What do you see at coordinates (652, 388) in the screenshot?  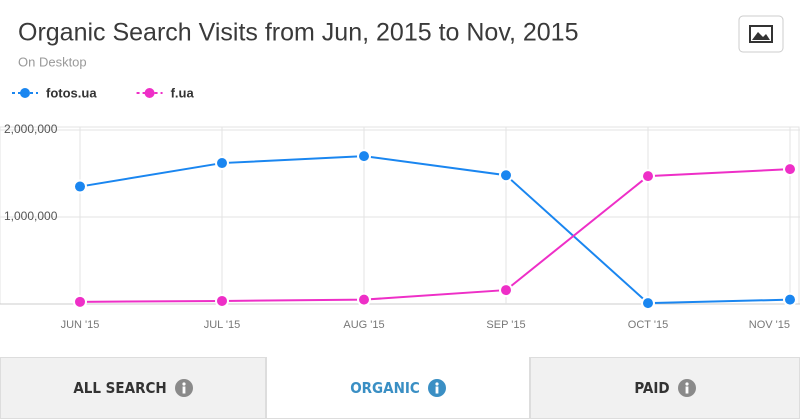 I see `tab-label: PAID` at bounding box center [652, 388].